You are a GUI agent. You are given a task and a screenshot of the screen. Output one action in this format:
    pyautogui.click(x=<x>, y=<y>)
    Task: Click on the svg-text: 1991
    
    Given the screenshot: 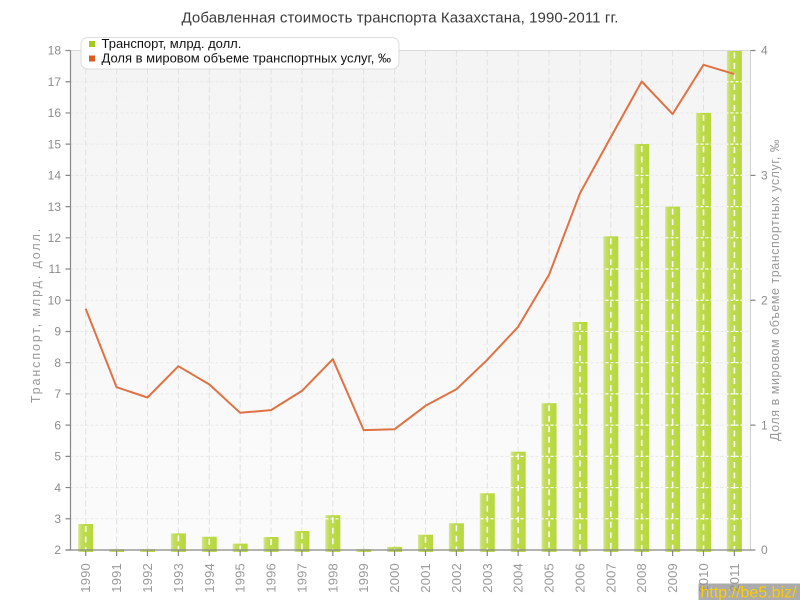 What is the action you would take?
    pyautogui.click(x=116, y=578)
    